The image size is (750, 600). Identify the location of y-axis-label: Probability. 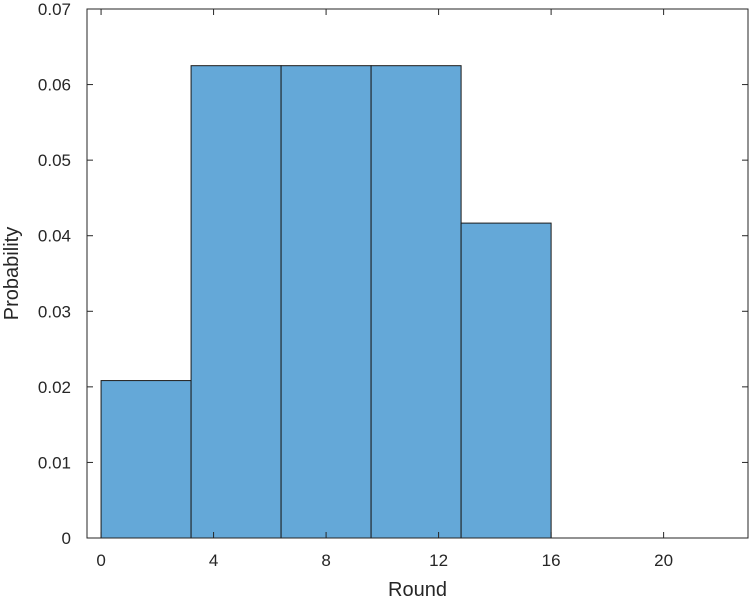
(12, 273).